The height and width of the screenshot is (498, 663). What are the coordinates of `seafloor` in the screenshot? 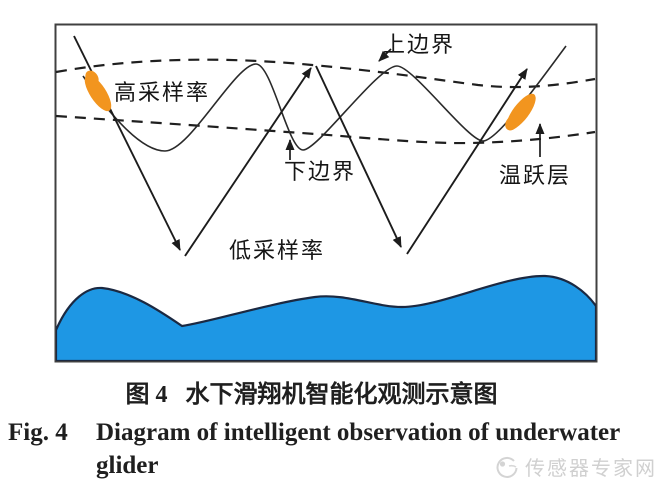 It's located at (326, 317).